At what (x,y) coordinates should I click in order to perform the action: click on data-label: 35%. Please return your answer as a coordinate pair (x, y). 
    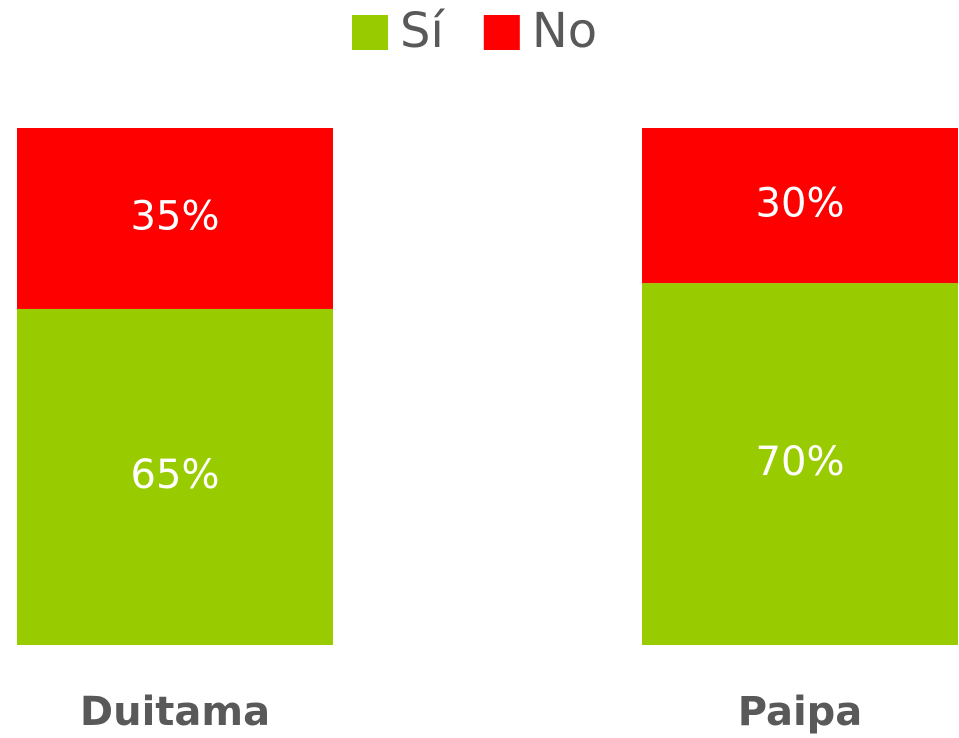
    Looking at the image, I should click on (175, 216).